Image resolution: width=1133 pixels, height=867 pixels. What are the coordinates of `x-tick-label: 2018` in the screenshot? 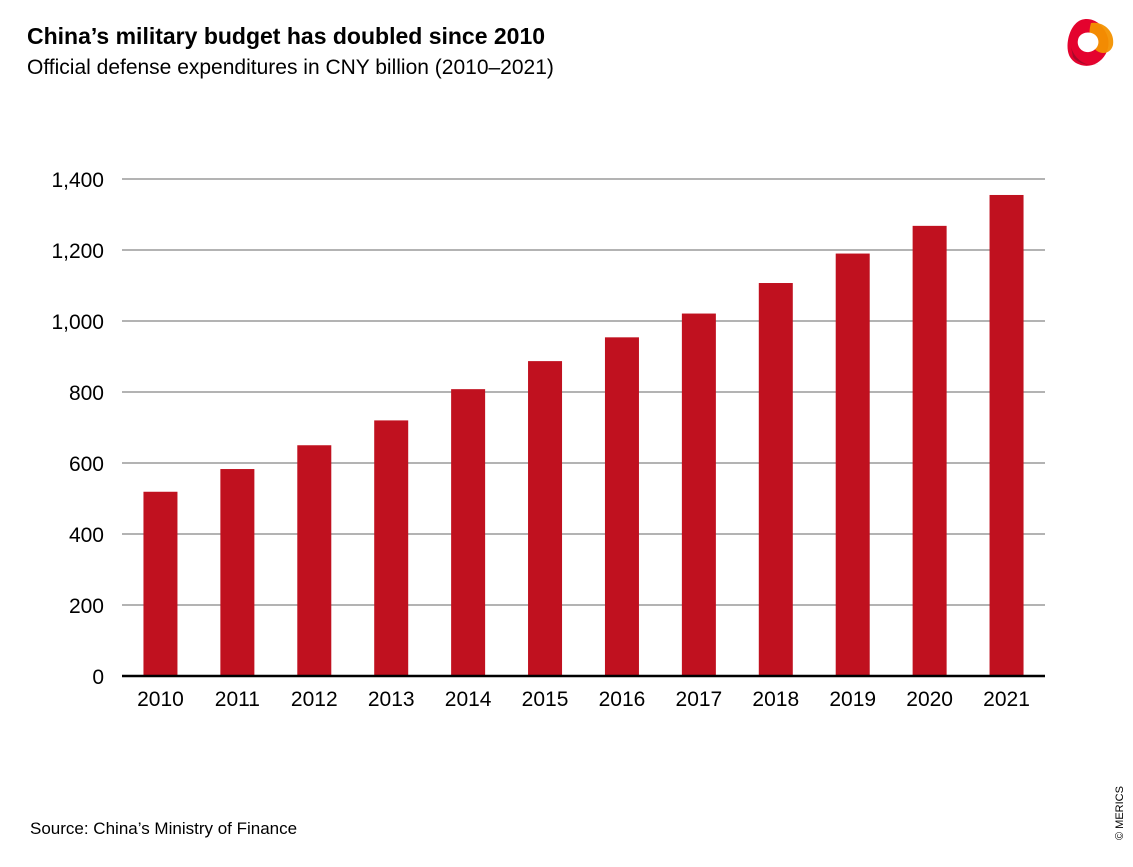 It's located at (775, 699).